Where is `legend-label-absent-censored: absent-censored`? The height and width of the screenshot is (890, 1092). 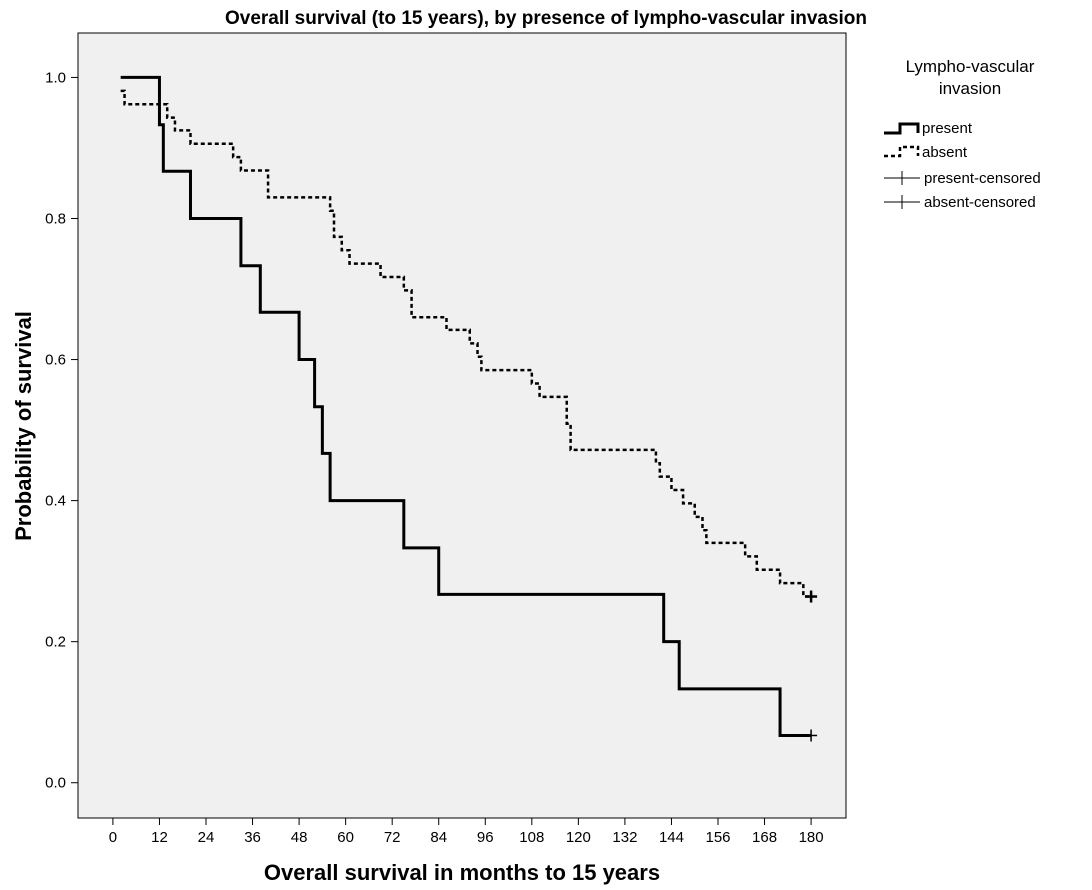
legend-label-absent-censored: absent-censored is located at coordinates (980, 202).